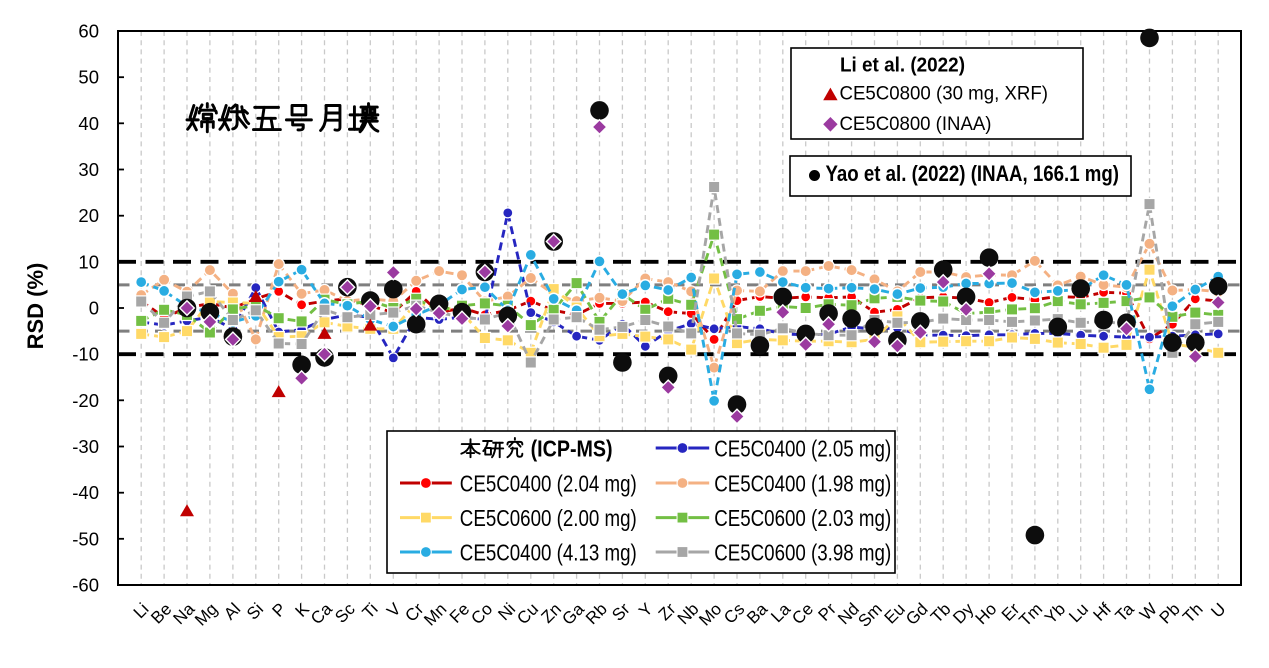 The width and height of the screenshot is (1269, 668). I want to click on svg-text: 0, so click(94, 308).